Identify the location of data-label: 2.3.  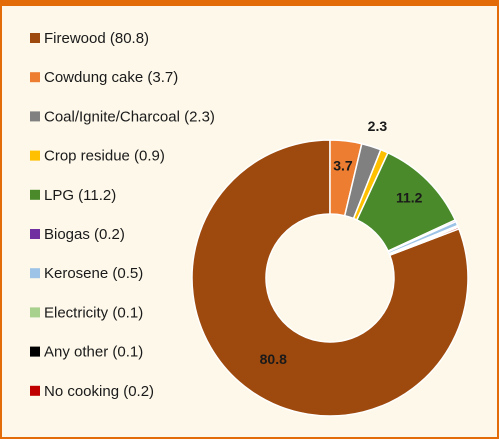
(378, 126).